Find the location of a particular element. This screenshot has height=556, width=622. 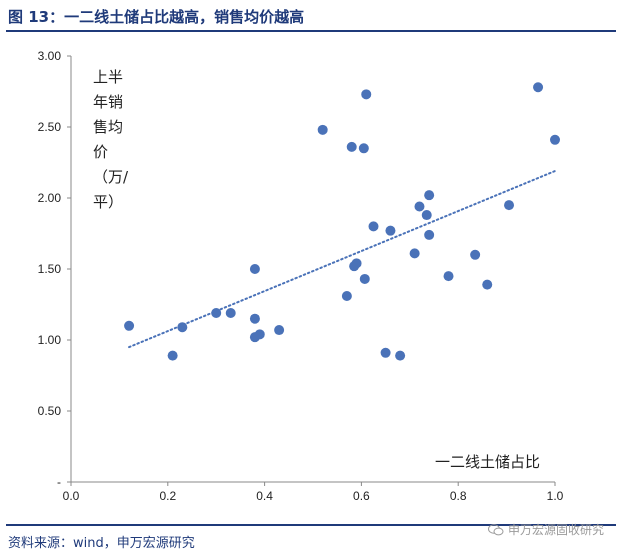

y-axis-label-line: 平） is located at coordinates (108, 202).